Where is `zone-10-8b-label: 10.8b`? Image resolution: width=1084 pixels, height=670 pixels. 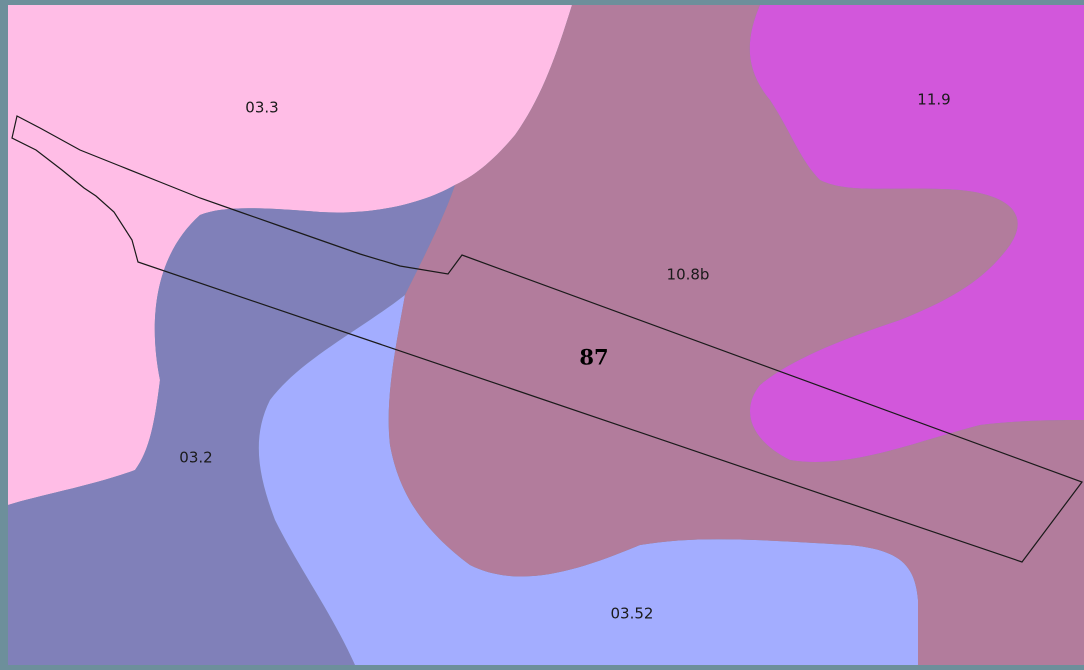
zone-10-8b-label: 10.8b is located at coordinates (688, 275).